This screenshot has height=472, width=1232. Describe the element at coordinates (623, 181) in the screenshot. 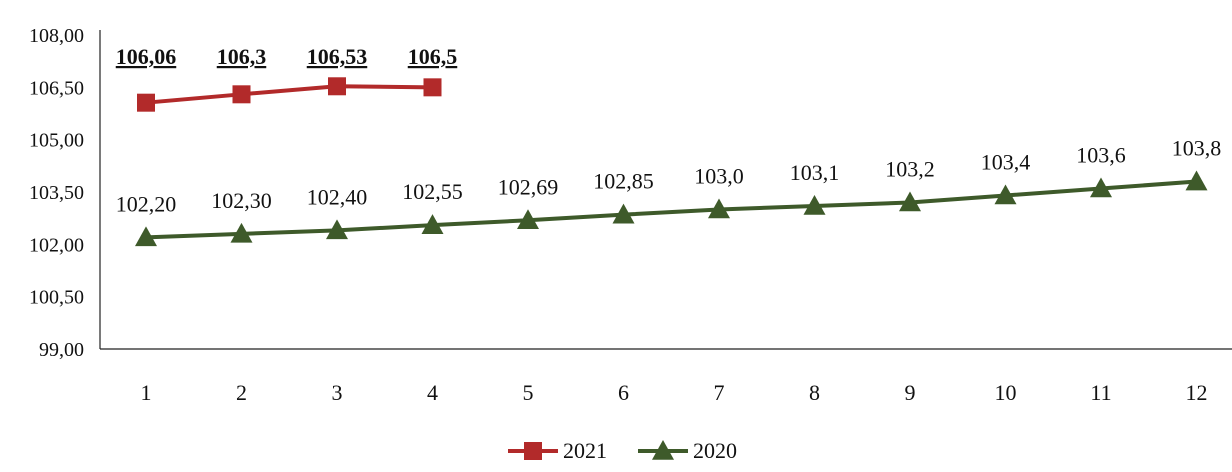

I see `data-label-2020: 102,85` at that location.